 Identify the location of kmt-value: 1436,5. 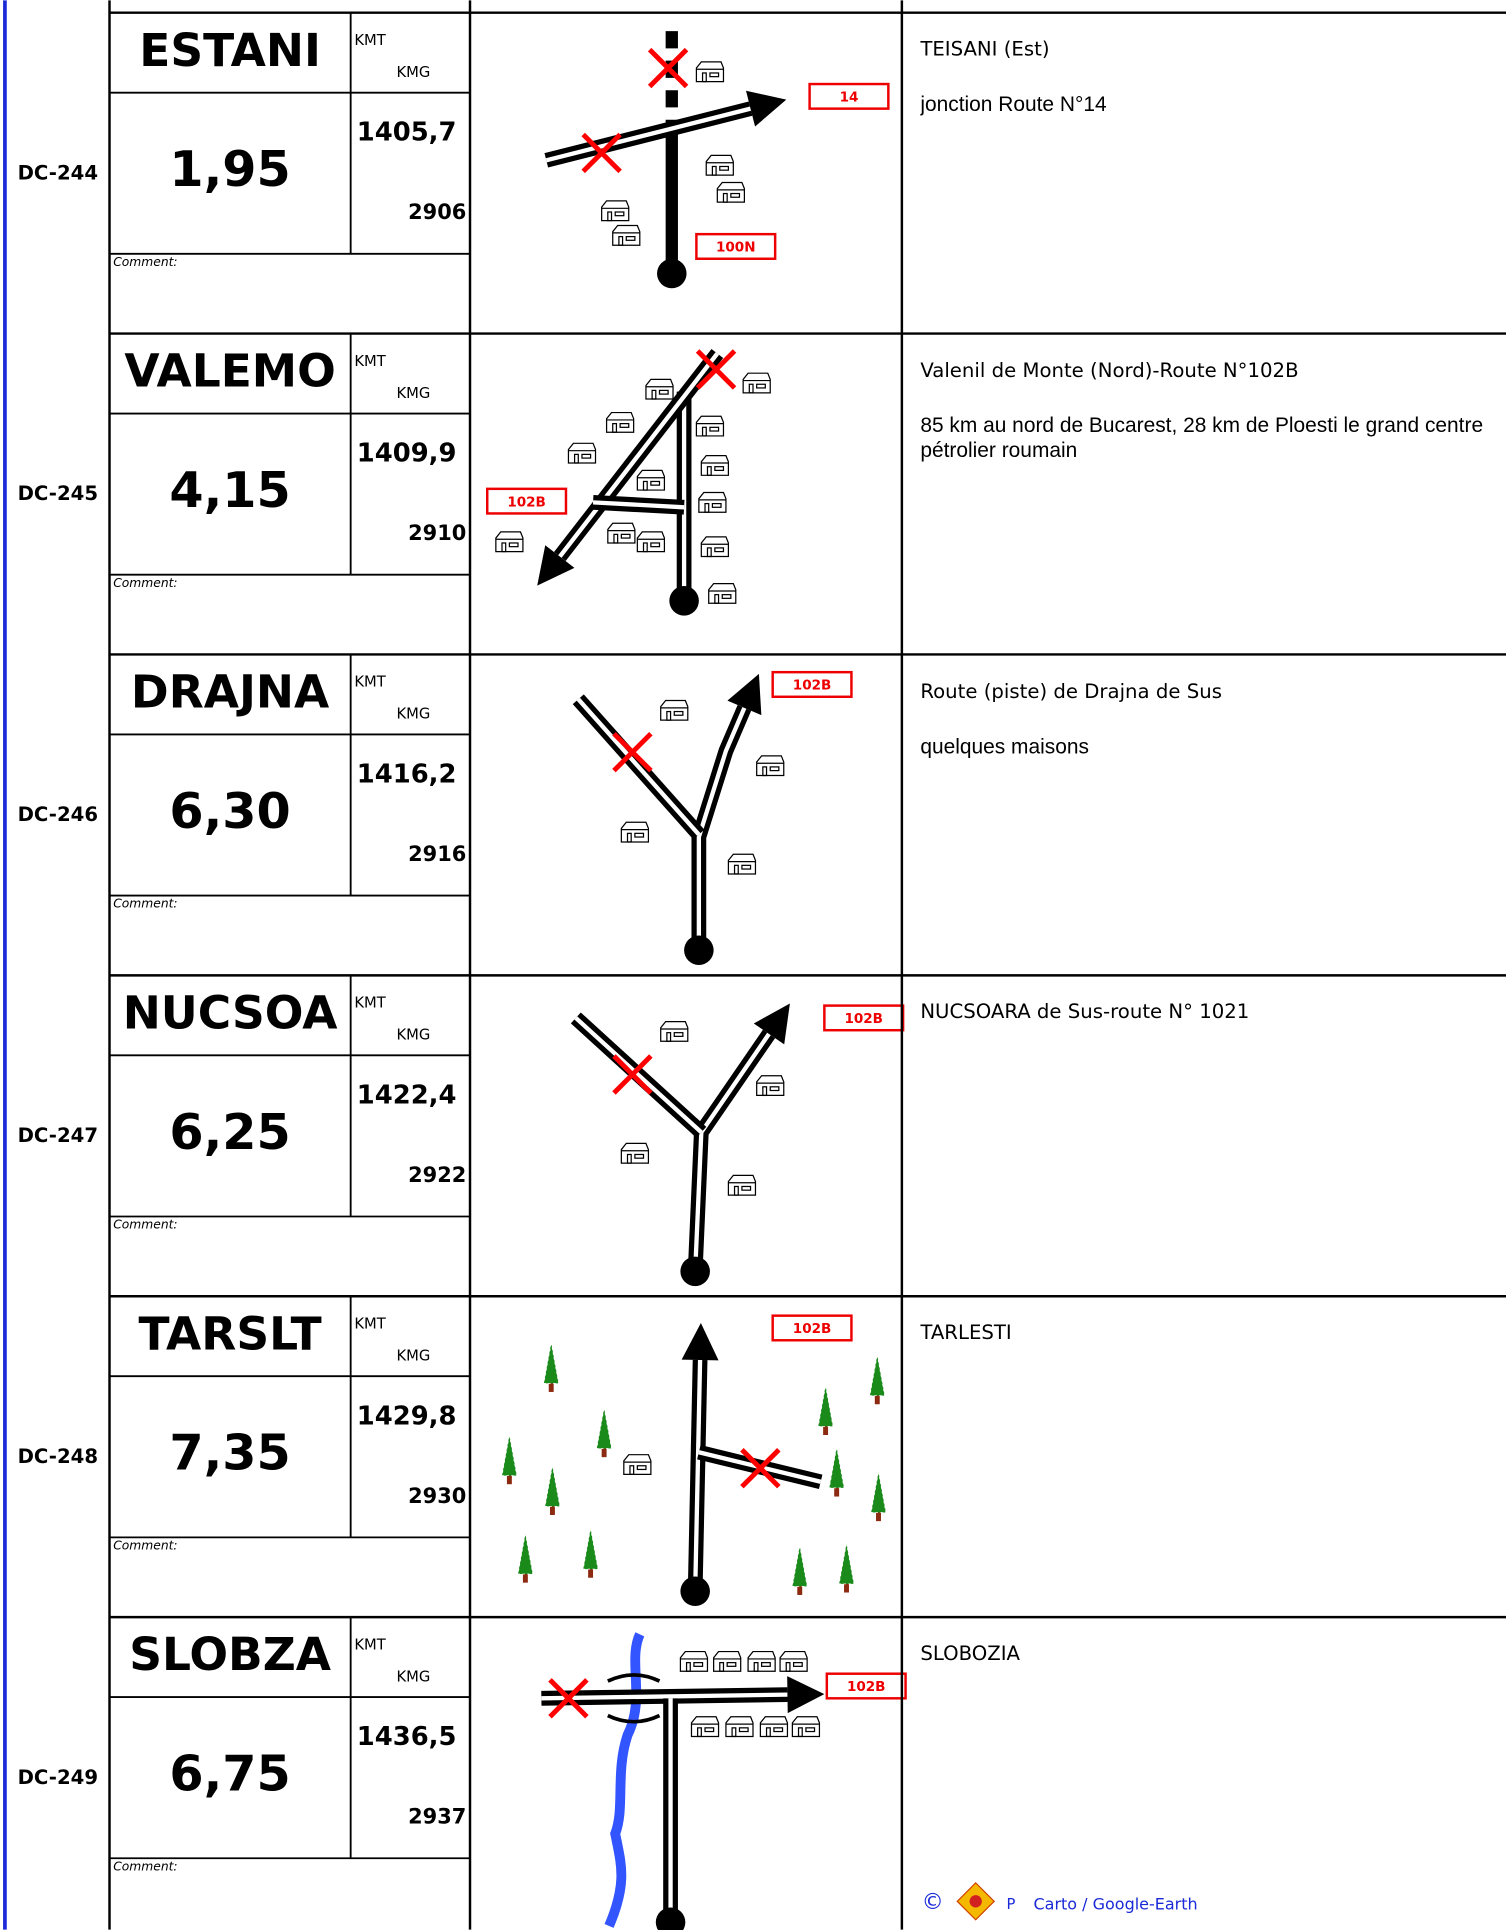
(407, 1737).